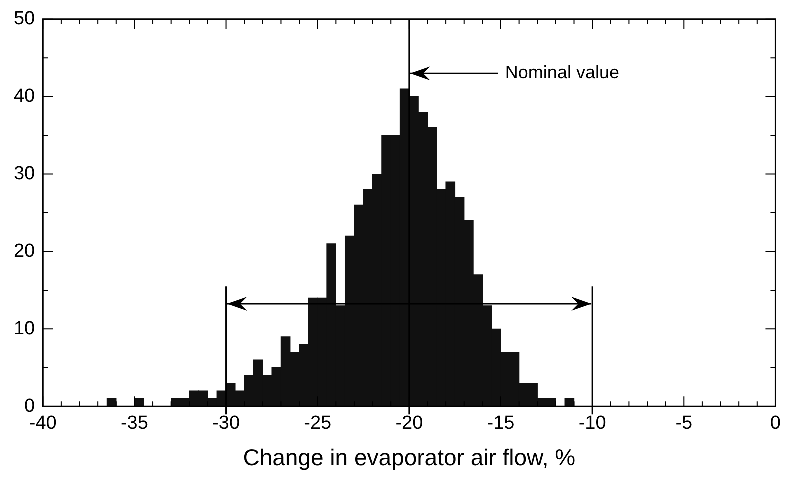  I want to click on annotation: Nominal value, so click(562, 72).